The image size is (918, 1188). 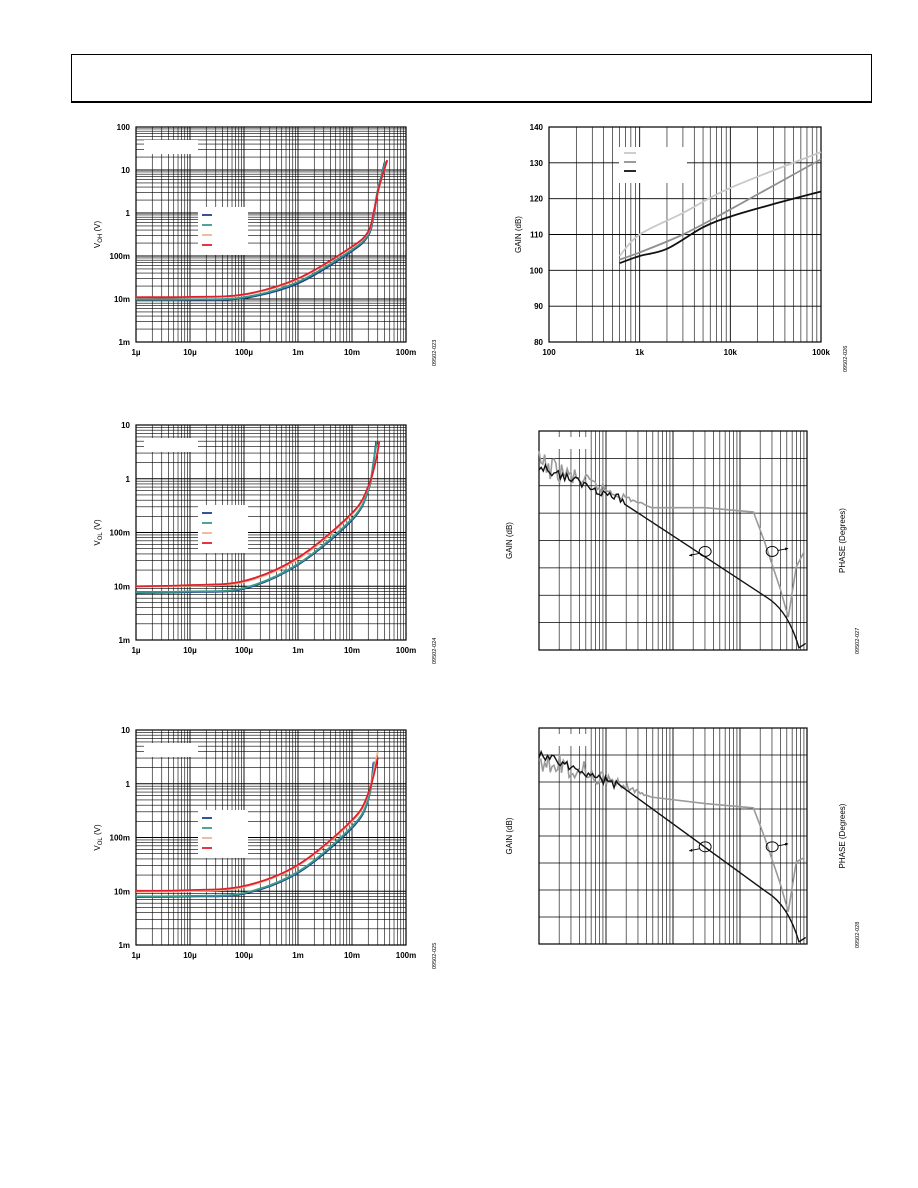 What do you see at coordinates (124, 945) in the screenshot?
I see `vol2-y-tick-label: 1m` at bounding box center [124, 945].